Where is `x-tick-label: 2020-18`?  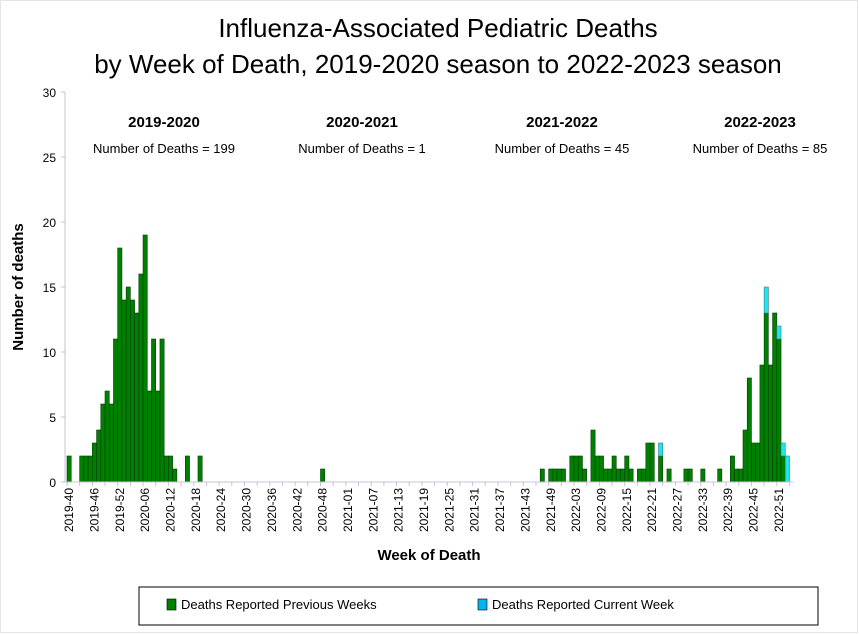
x-tick-label: 2020-18 is located at coordinates (196, 510).